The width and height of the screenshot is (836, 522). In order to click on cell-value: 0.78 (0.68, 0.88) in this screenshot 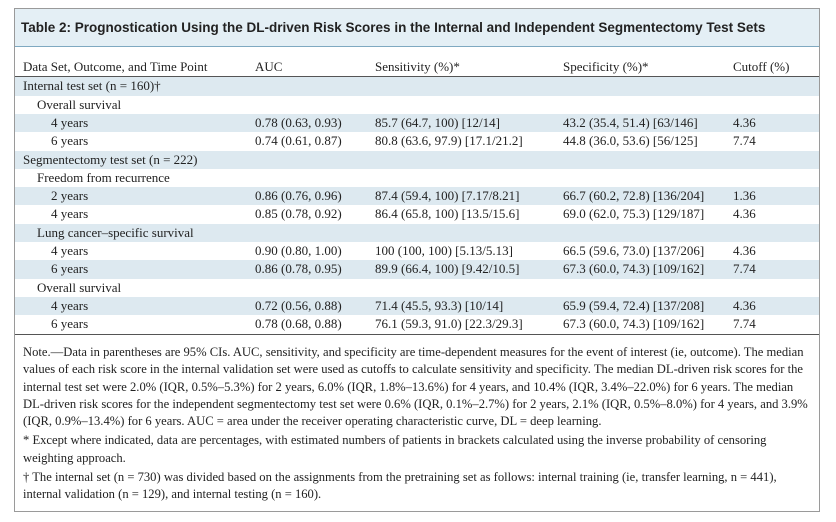, I will do `click(298, 324)`.